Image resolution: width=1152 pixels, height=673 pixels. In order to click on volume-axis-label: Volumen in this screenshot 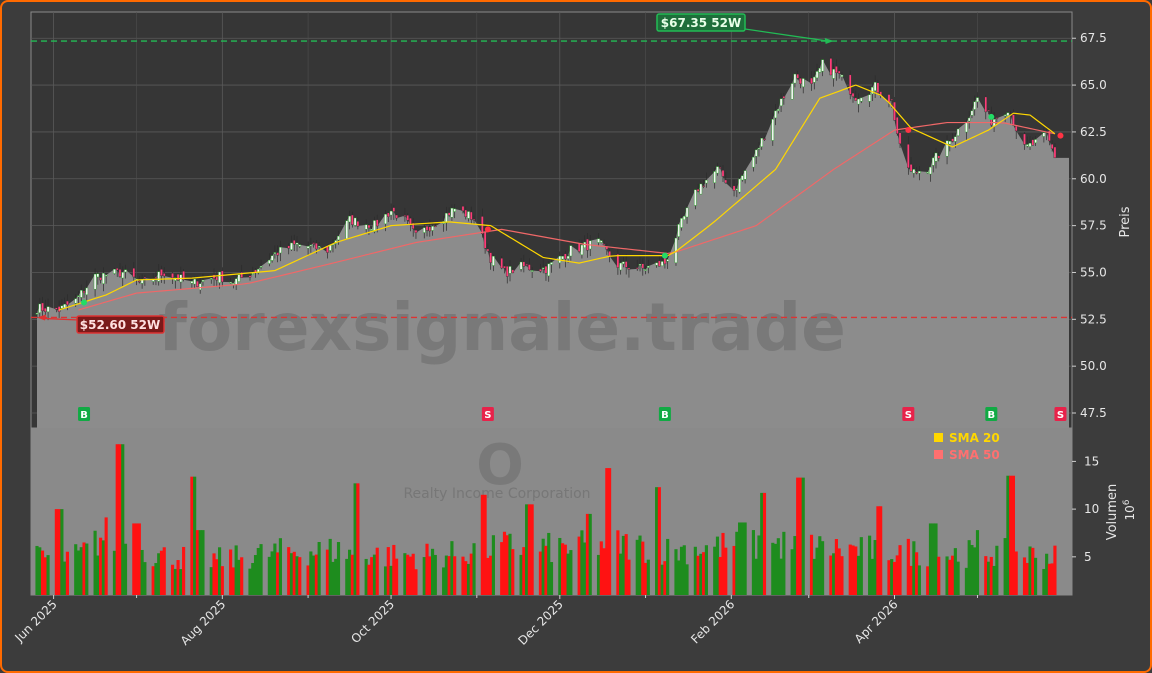, I will do `click(1112, 512)`.